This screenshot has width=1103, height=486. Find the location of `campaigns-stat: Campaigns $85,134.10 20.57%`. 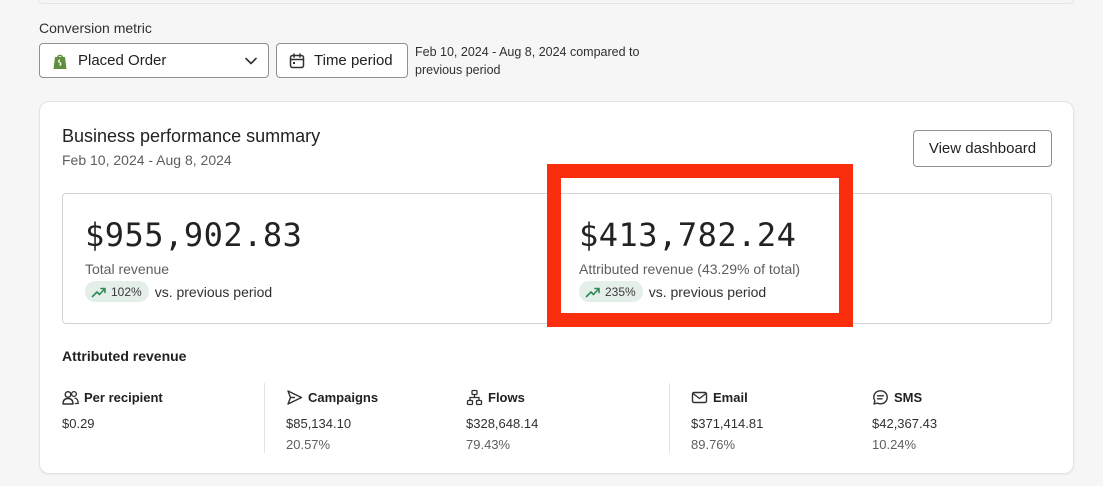

campaigns-stat: Campaigns $85,134.10 20.57% is located at coordinates (332, 420).